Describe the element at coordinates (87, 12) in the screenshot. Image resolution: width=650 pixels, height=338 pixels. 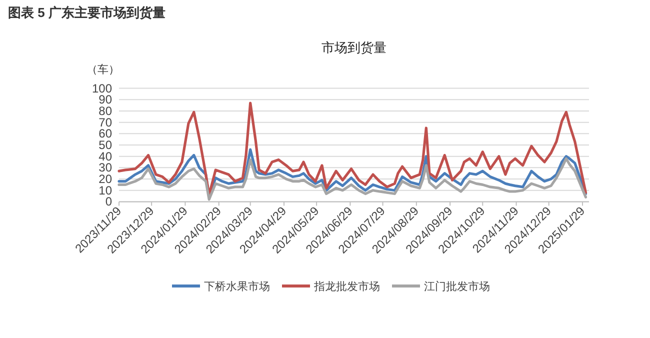
I see `chart-title: 图表 5 广东主要市场到货量` at that location.